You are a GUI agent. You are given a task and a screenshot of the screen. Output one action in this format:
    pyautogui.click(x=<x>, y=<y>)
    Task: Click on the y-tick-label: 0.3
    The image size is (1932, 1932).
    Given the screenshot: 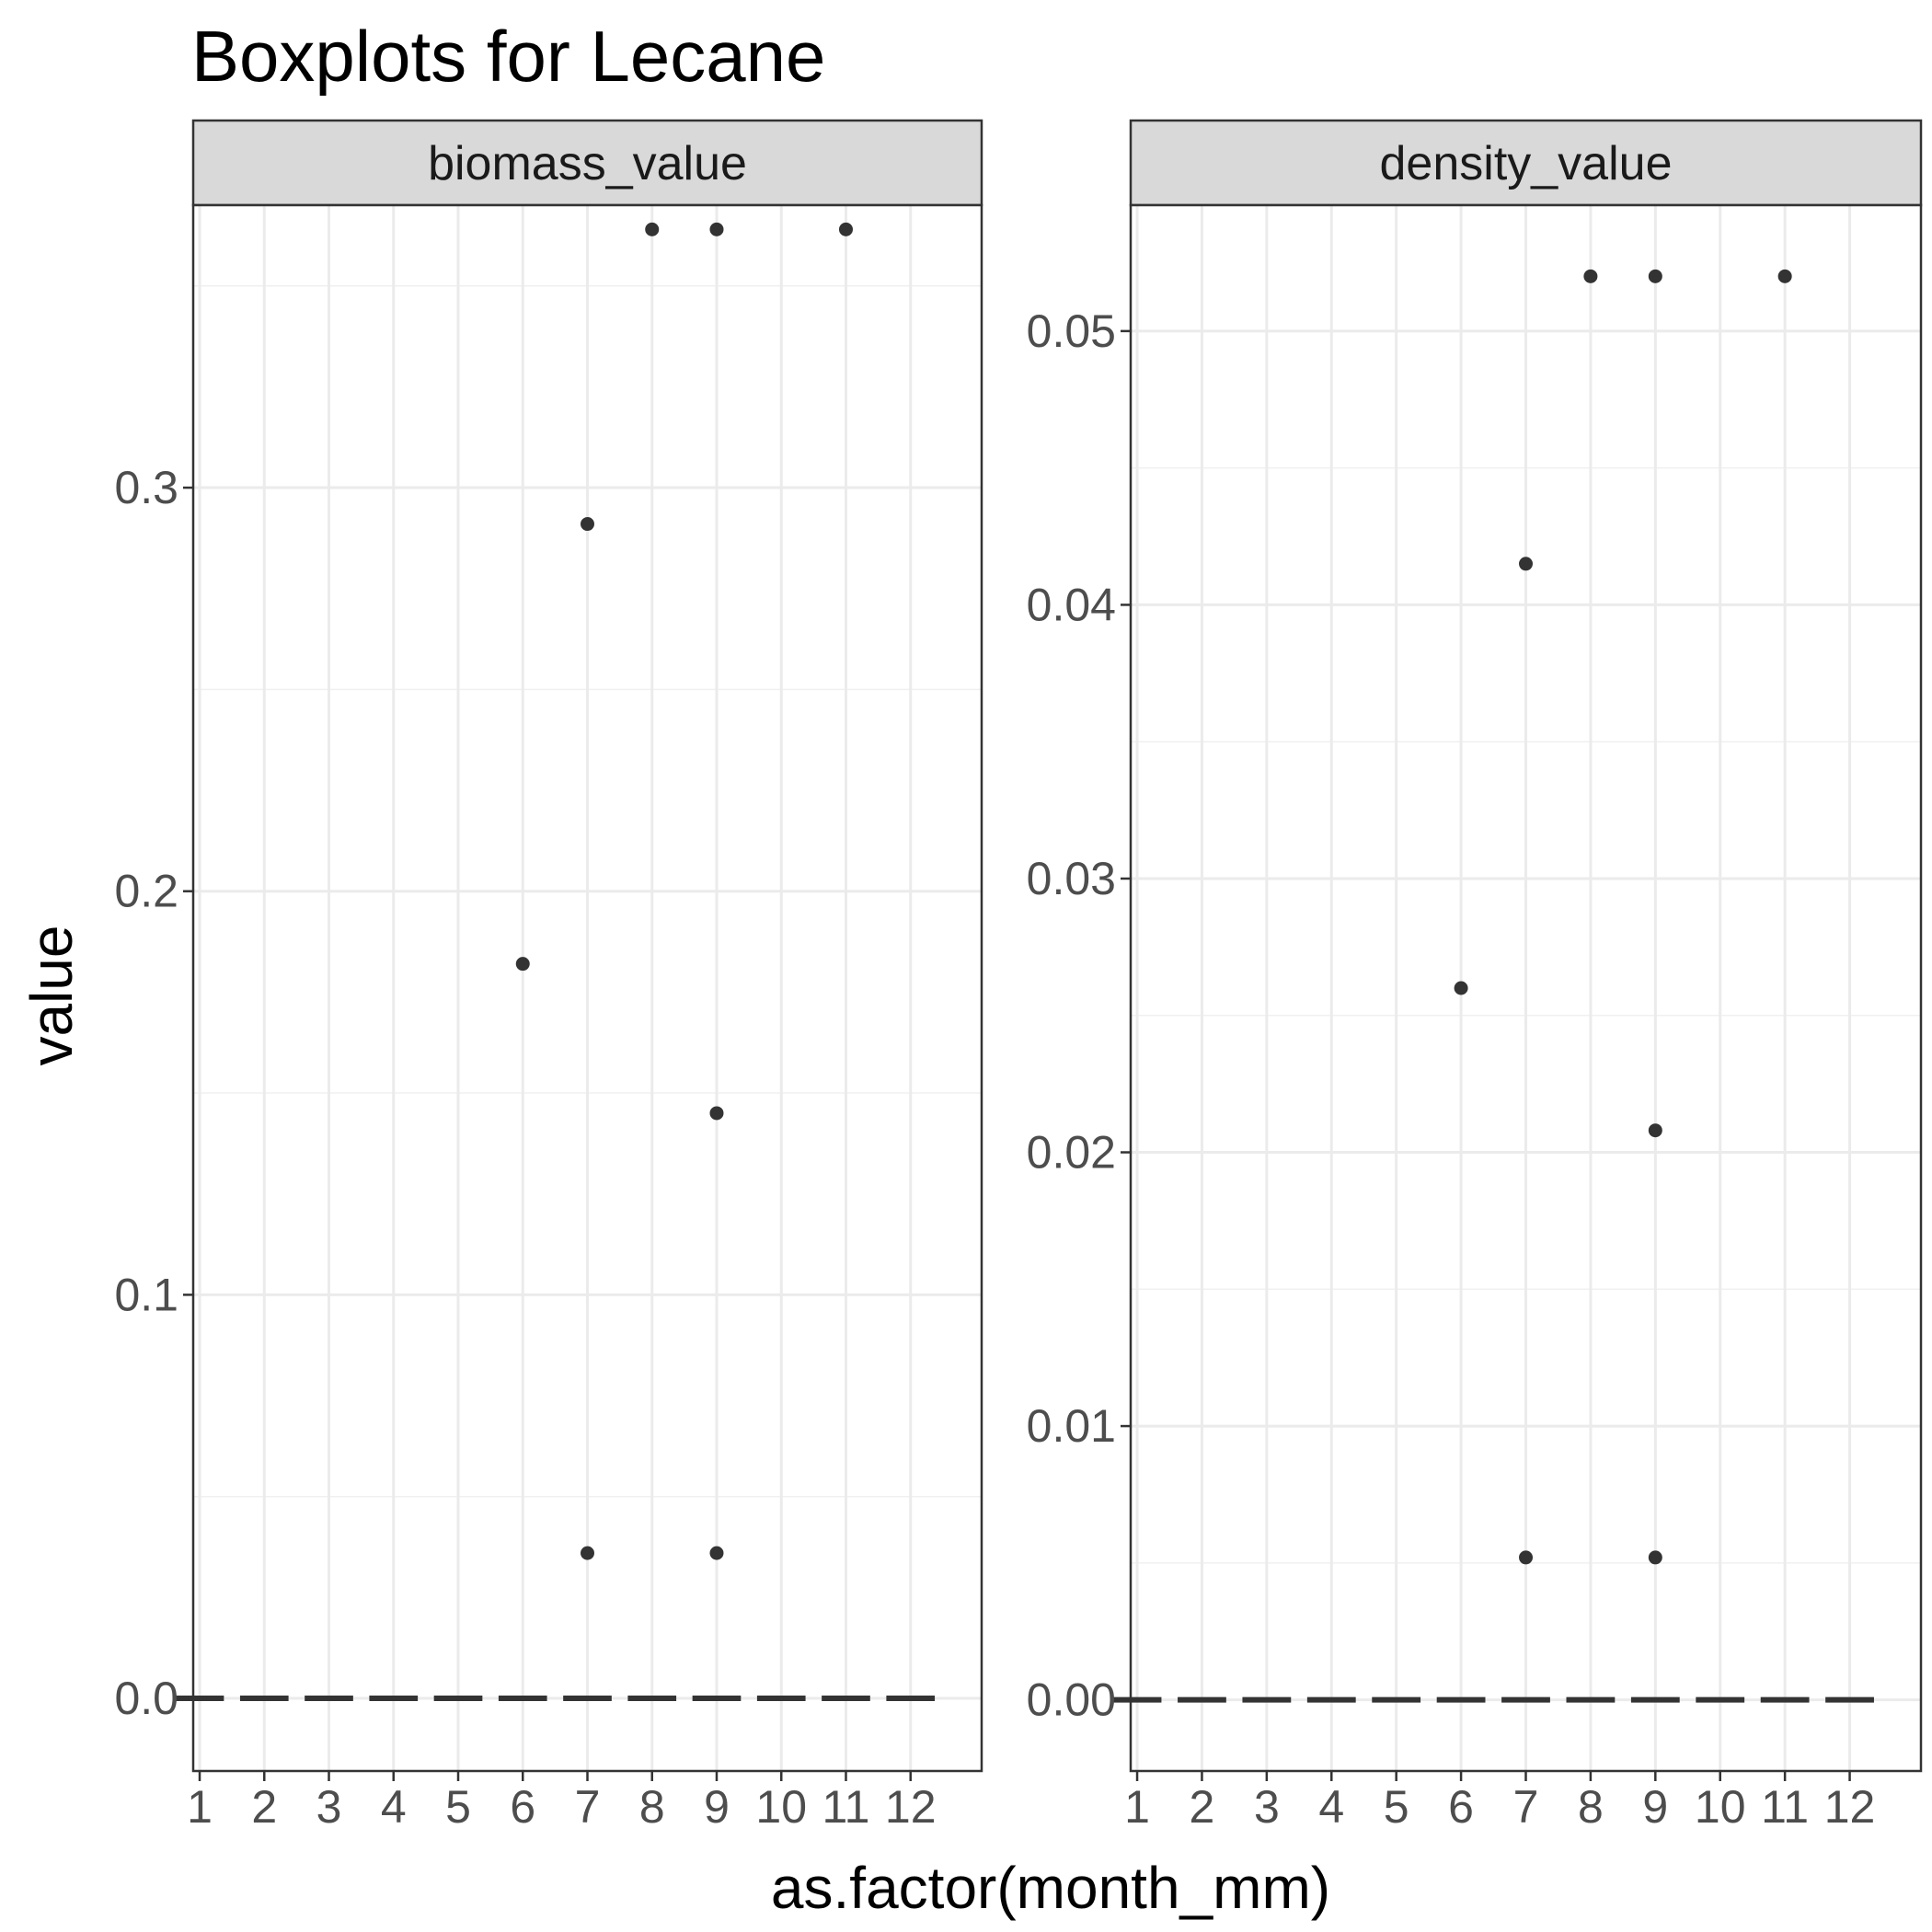 What is the action you would take?
    pyautogui.click(x=146, y=487)
    